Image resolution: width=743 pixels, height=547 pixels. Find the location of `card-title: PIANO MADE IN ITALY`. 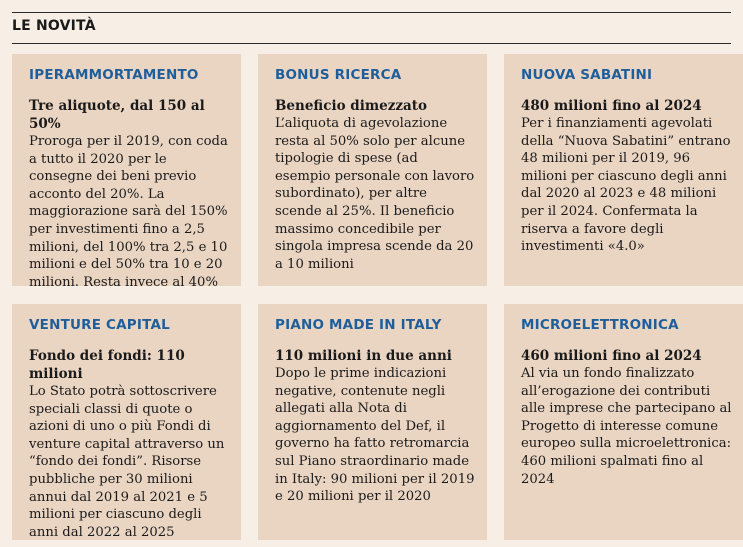

card-title: PIANO MADE IN ITALY is located at coordinates (358, 325).